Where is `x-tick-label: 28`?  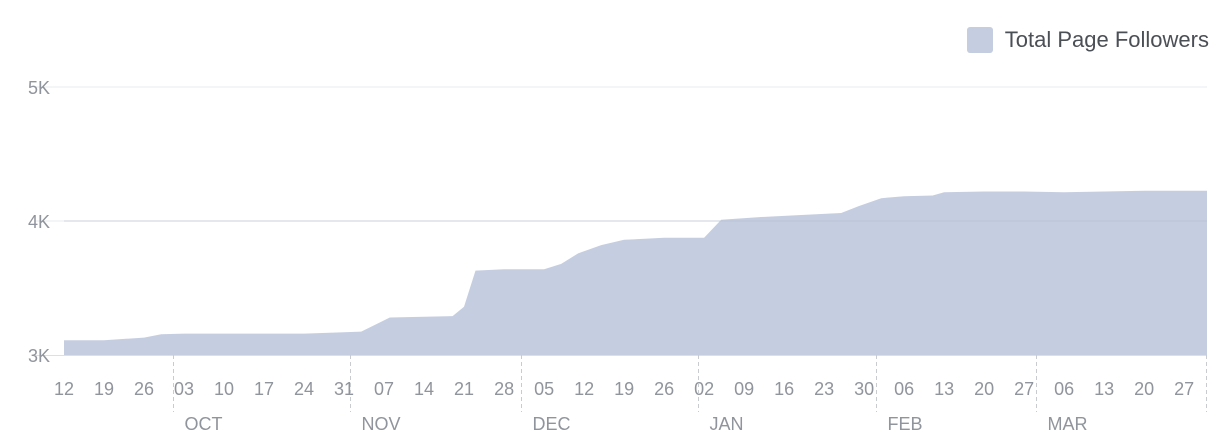 x-tick-label: 28 is located at coordinates (504, 389).